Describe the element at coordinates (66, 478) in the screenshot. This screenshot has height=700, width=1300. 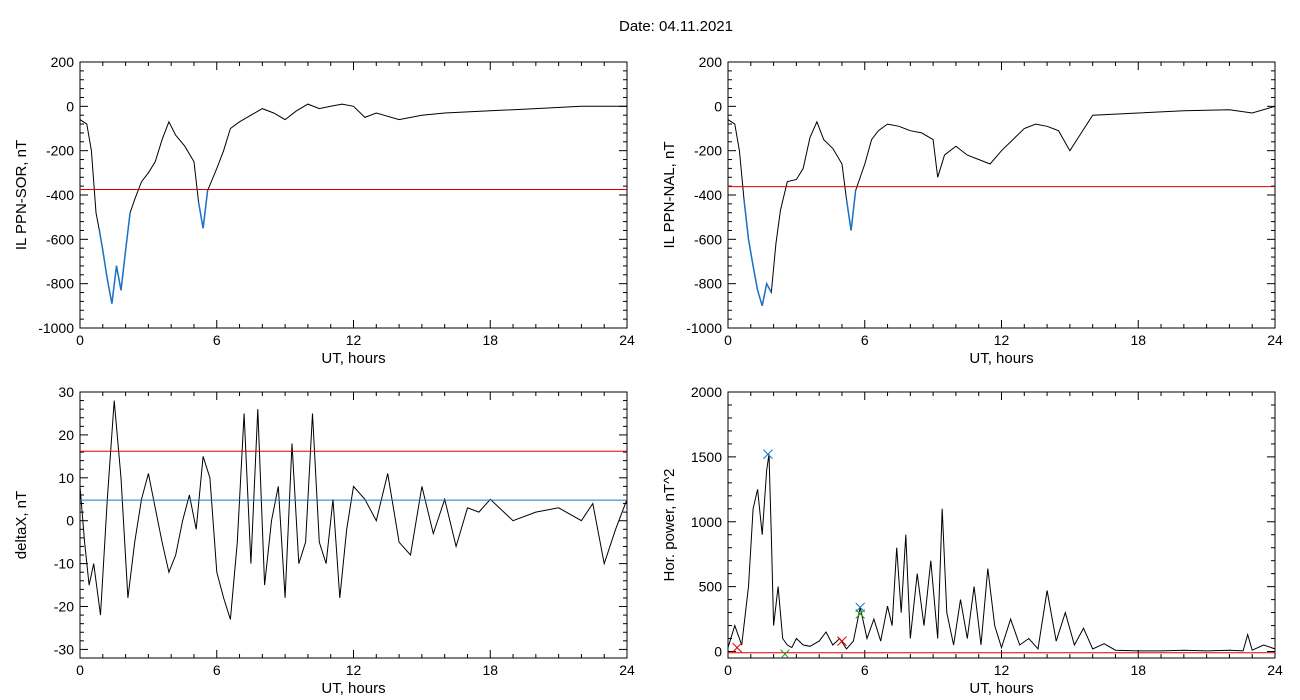
I see `y-tick-label: 10` at that location.